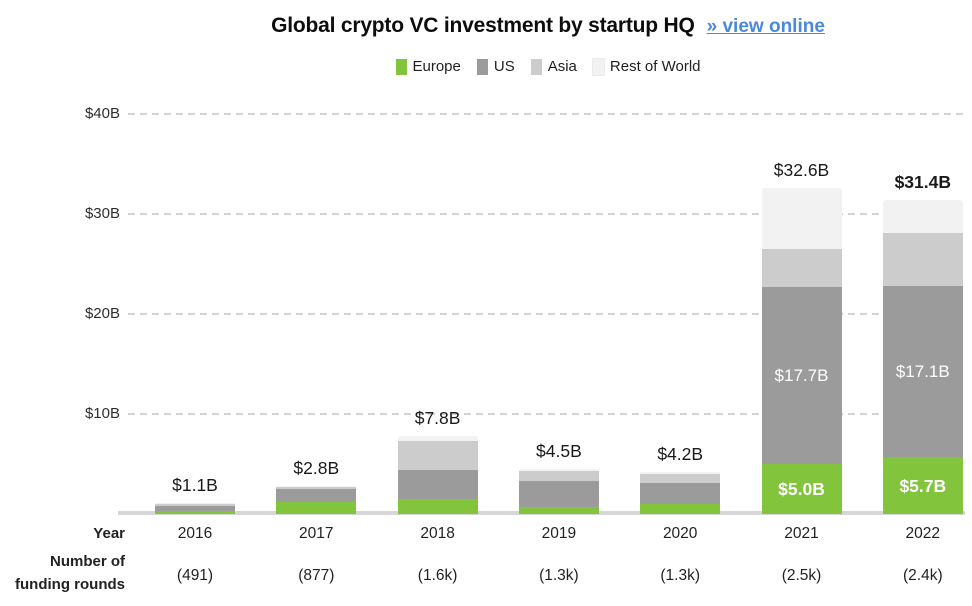 Image resolution: width=972 pixels, height=606 pixels. Describe the element at coordinates (195, 533) in the screenshot. I see `x-label-2016: 2016` at that location.